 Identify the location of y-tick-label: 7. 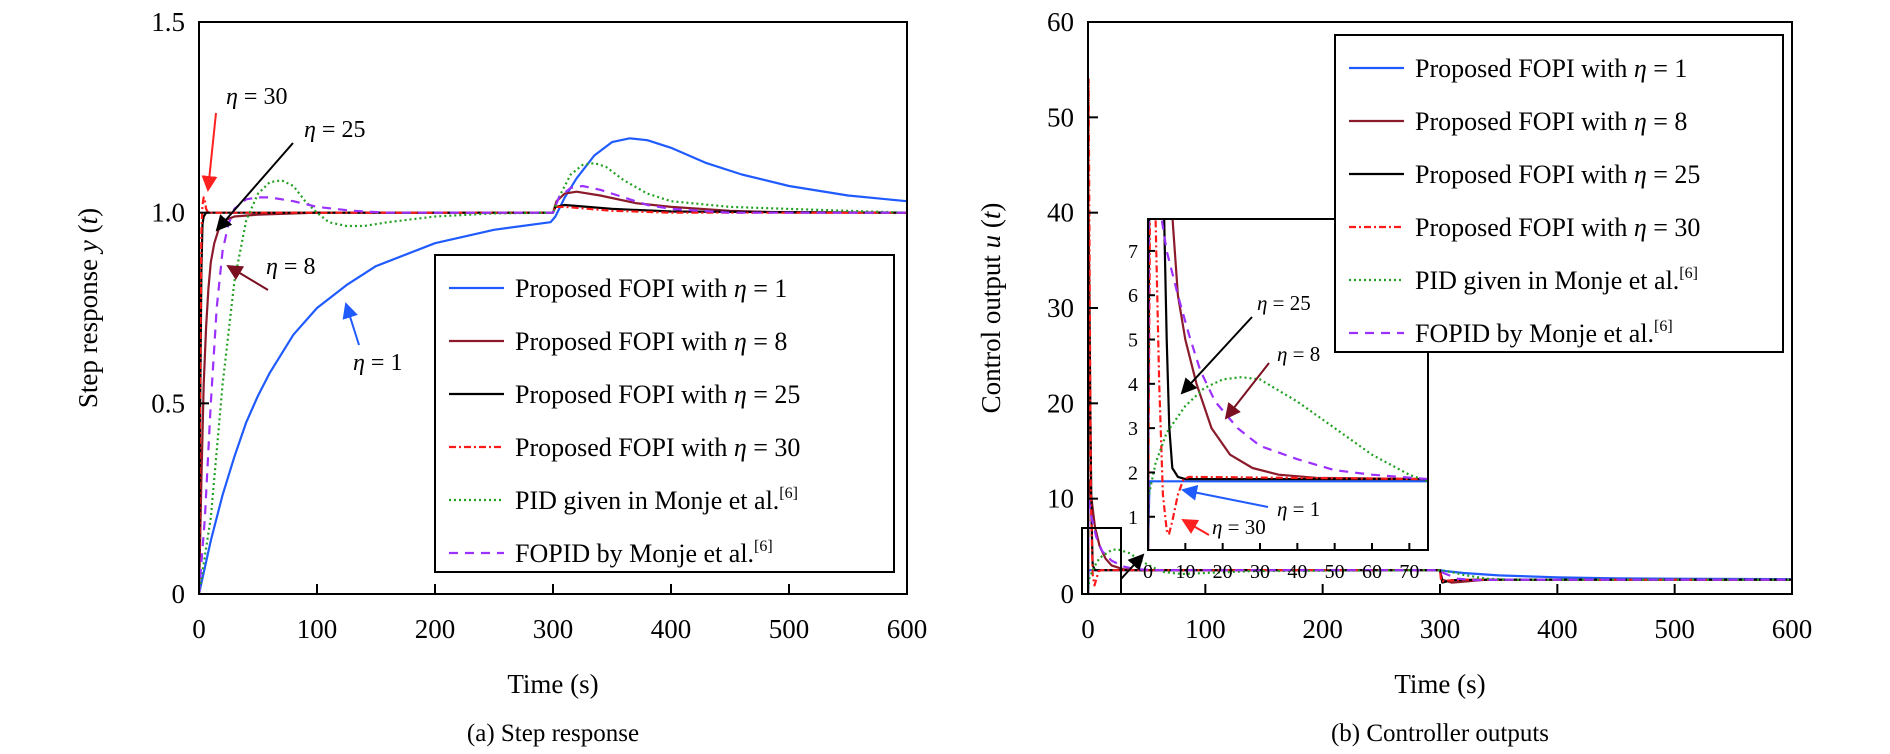
(1133, 252).